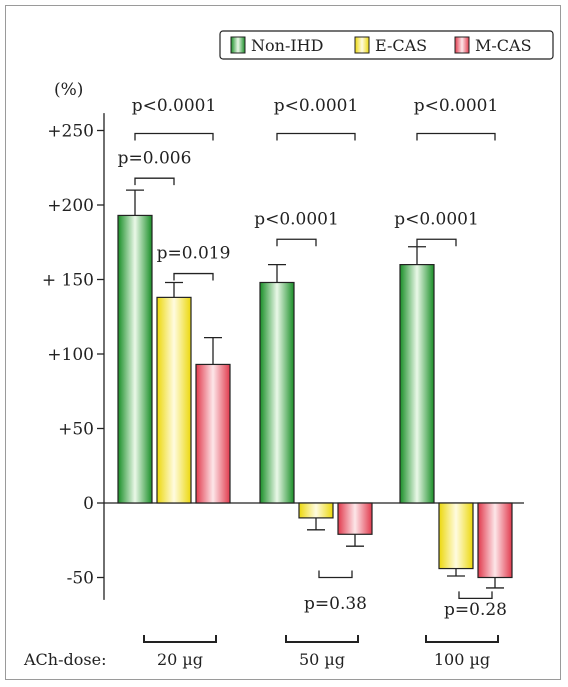 The width and height of the screenshot is (568, 687). What do you see at coordinates (287, 45) in the screenshot?
I see `legend-label-non-ihd: Non-IHD` at bounding box center [287, 45].